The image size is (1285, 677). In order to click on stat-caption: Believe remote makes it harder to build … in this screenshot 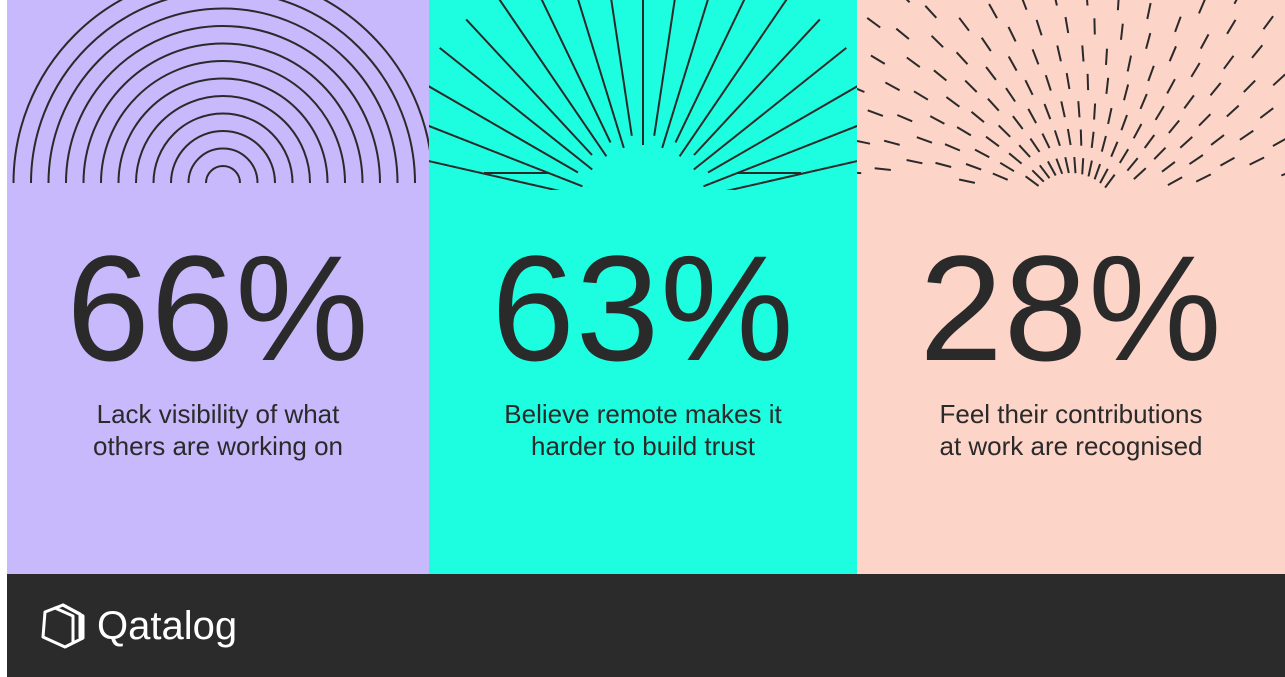, I will do `click(643, 430)`.